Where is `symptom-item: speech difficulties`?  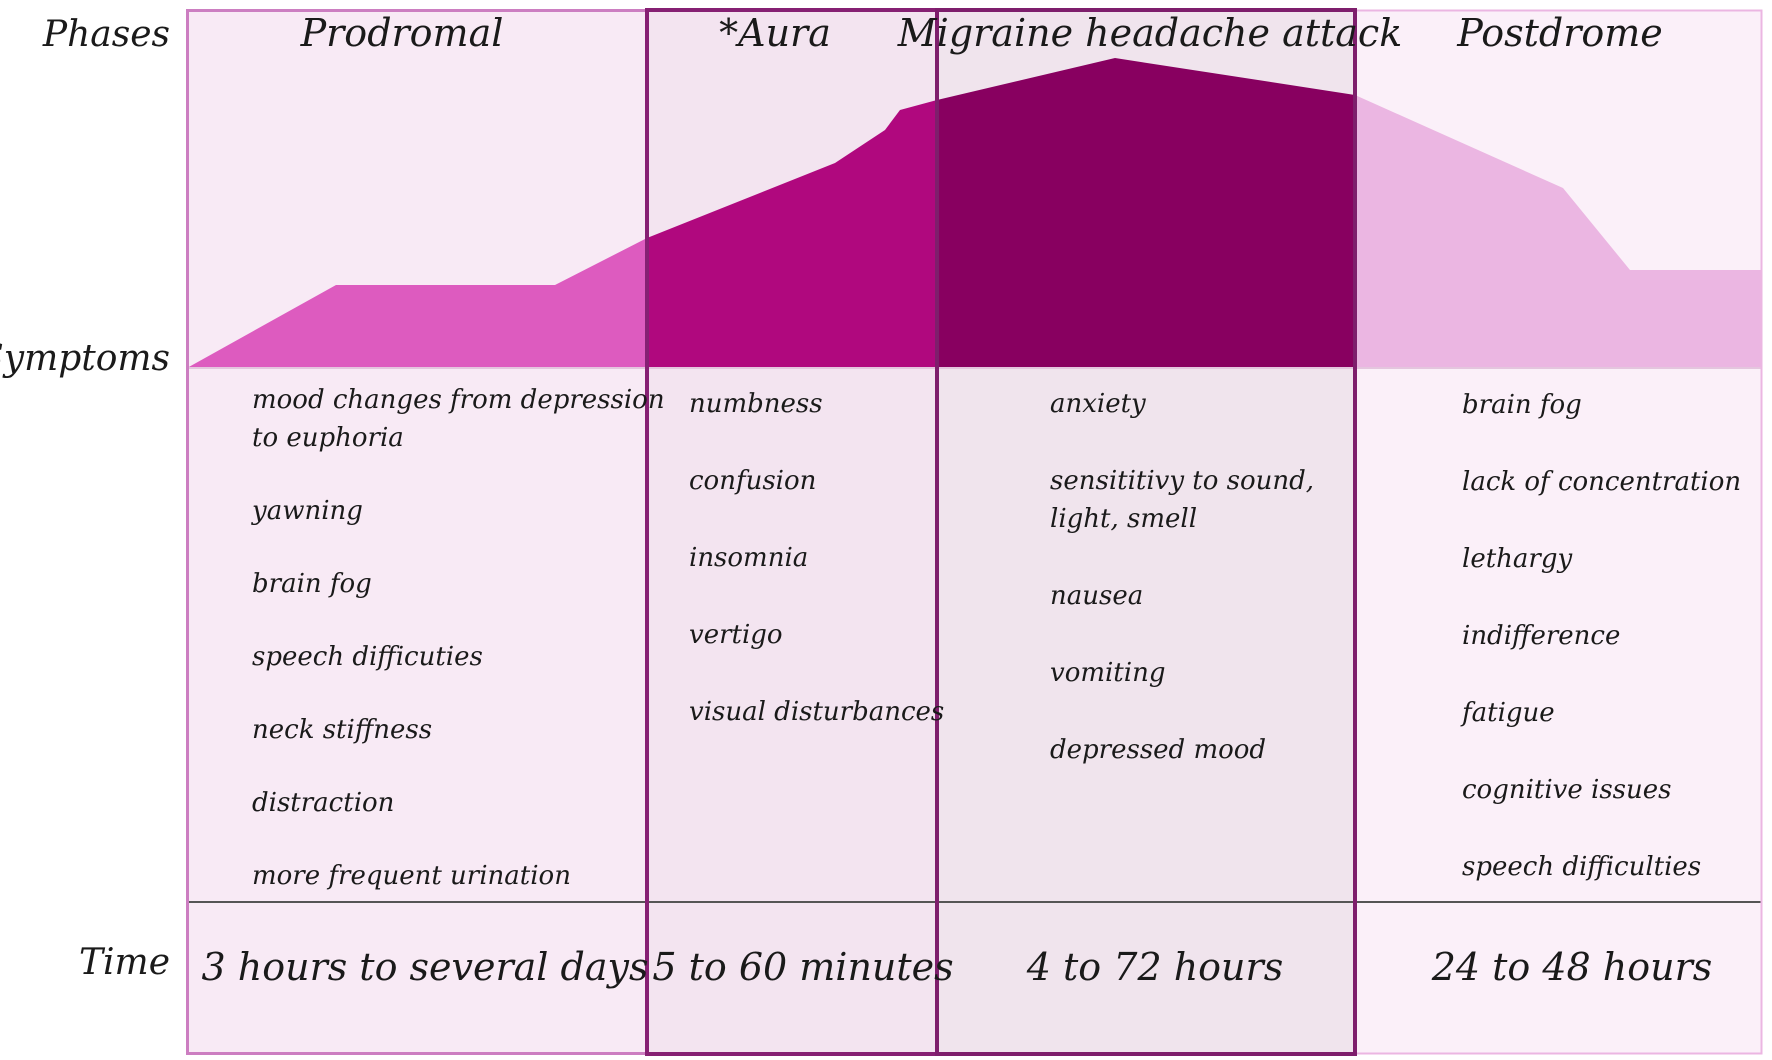 symptom-item: speech difficulties is located at coordinates (1581, 867).